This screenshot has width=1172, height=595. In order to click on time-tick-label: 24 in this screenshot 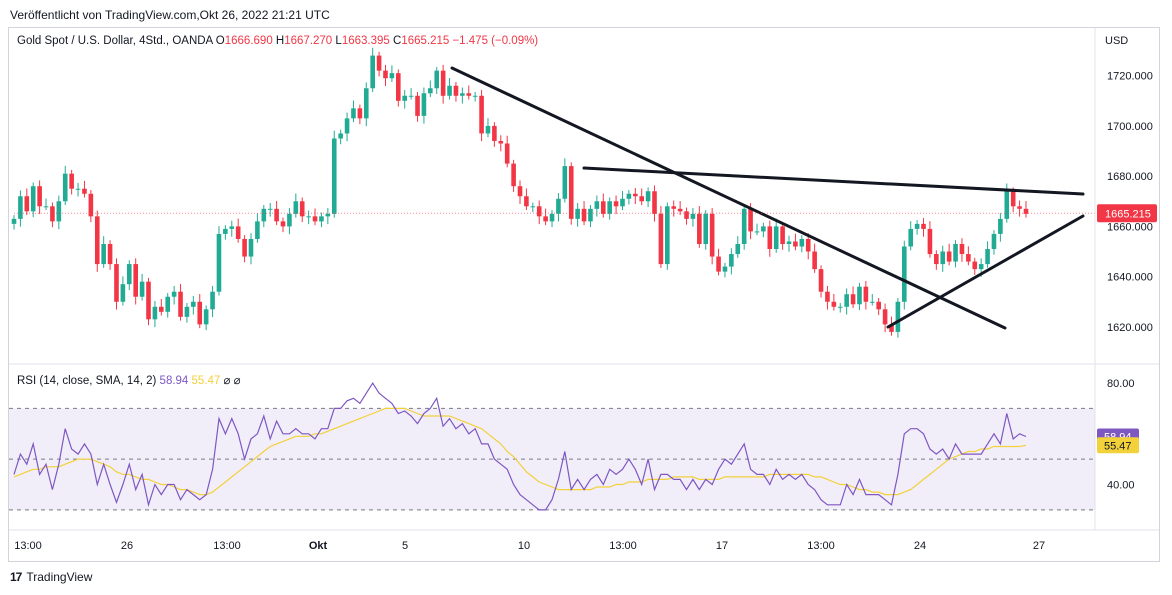, I will do `click(920, 546)`.